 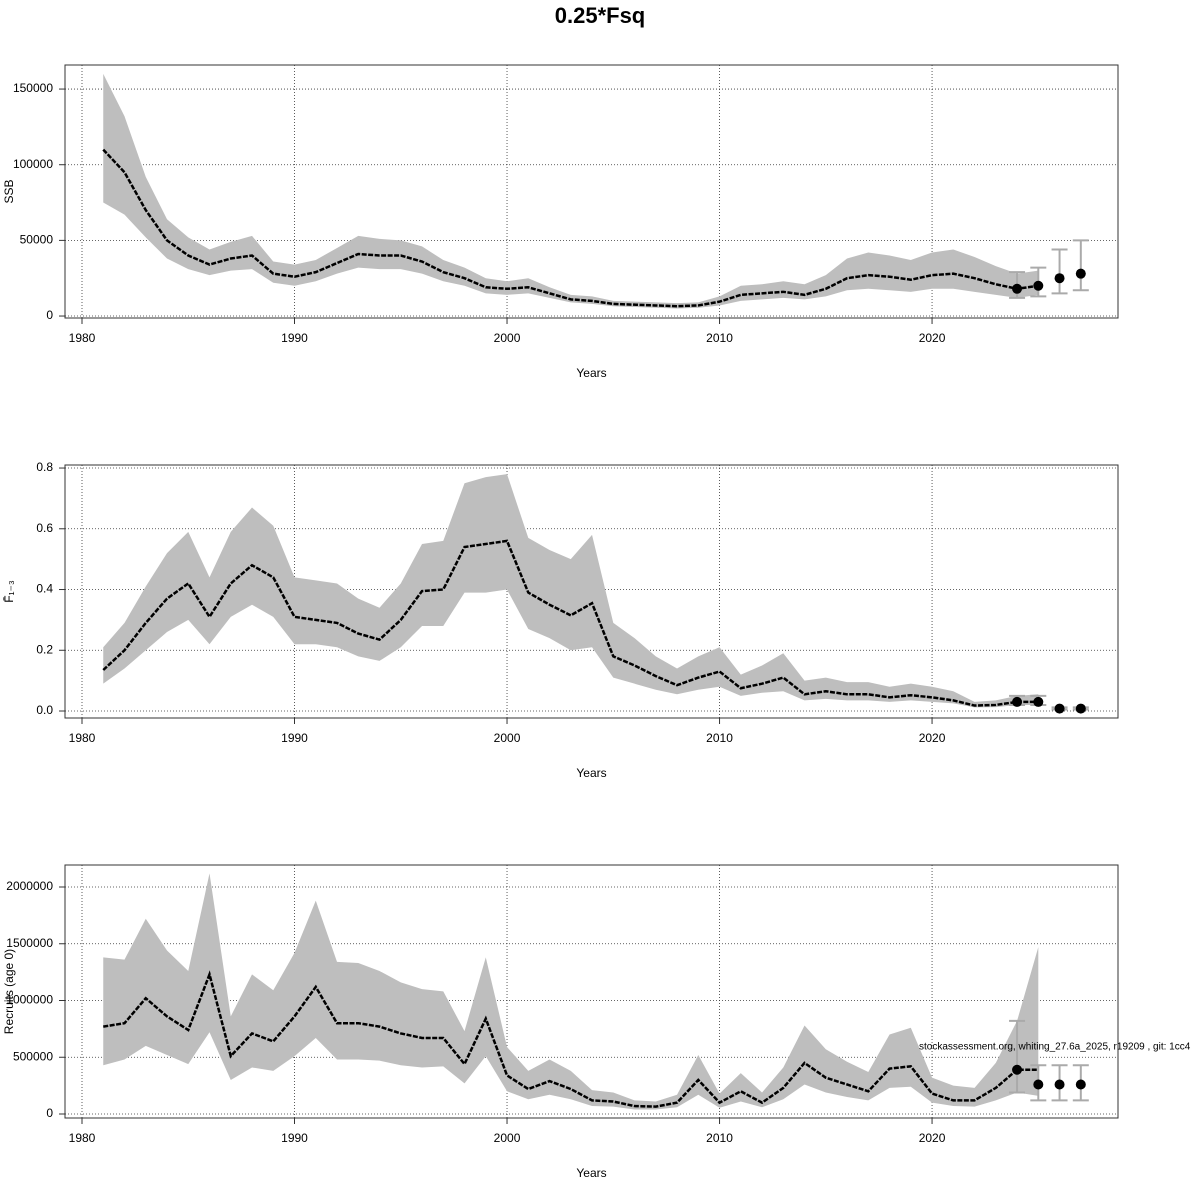 What do you see at coordinates (33, 1056) in the screenshot?
I see `y-tick-label: 500000` at bounding box center [33, 1056].